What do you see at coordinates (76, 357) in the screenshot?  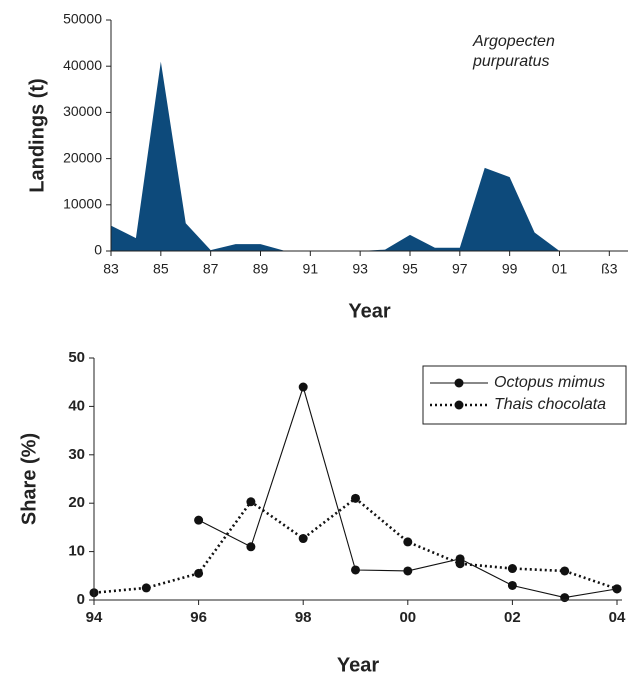 I see `y-tick-label: 50` at bounding box center [76, 357].